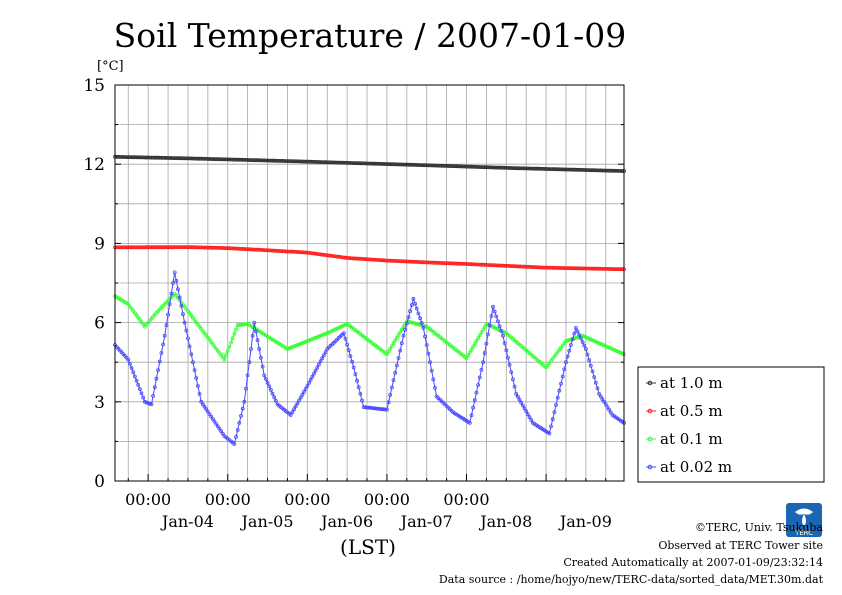 The width and height of the screenshot is (842, 595). What do you see at coordinates (691, 439) in the screenshot?
I see `legend-label: at 0.1 m` at bounding box center [691, 439].